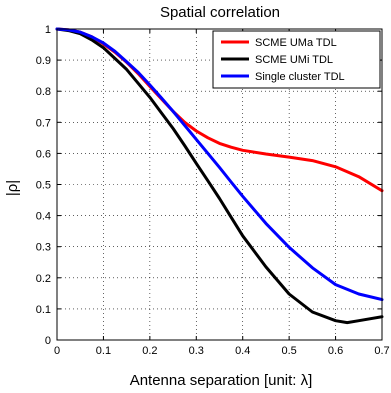 This screenshot has height=393, width=391. What do you see at coordinates (220, 12) in the screenshot?
I see `chart-title: Spatial correlation` at bounding box center [220, 12].